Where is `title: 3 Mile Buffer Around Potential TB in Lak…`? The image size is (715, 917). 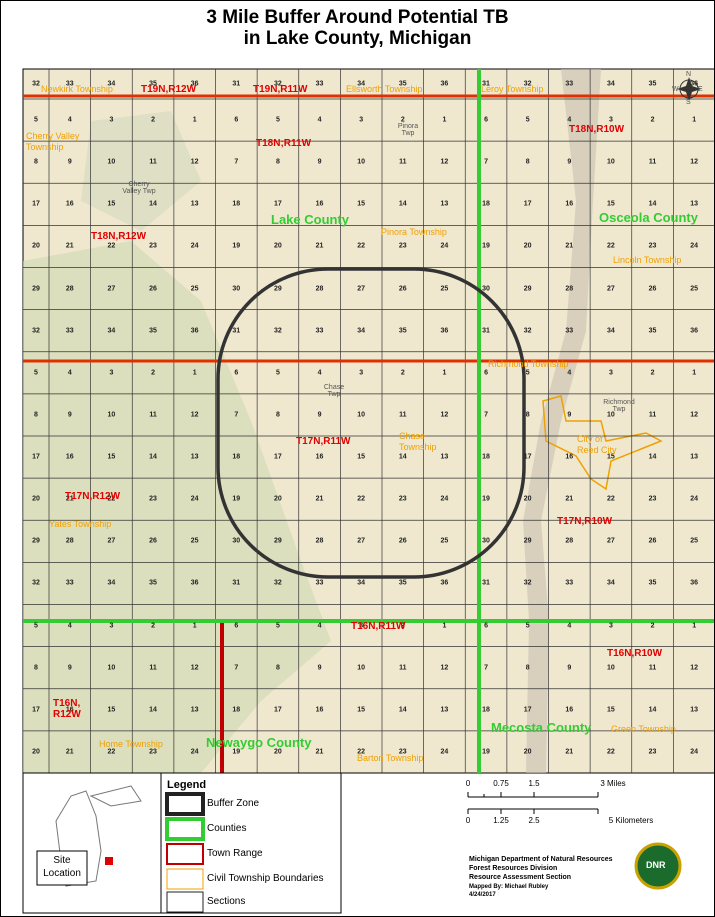 title: 3 Mile Buffer Around Potential TB in Lak… is located at coordinates (357, 28).